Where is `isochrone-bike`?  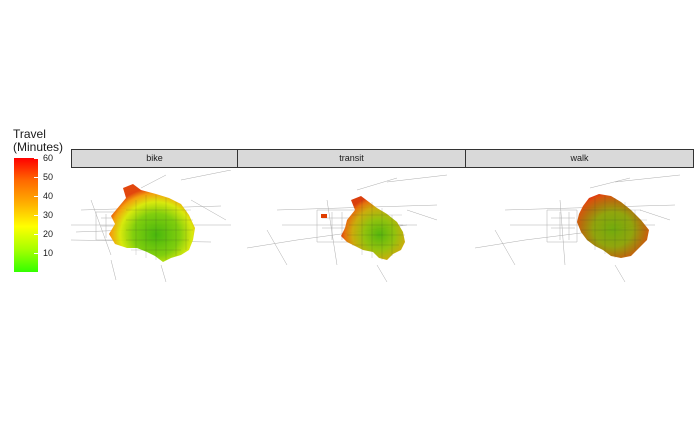 isochrone-bike is located at coordinates (152, 223).